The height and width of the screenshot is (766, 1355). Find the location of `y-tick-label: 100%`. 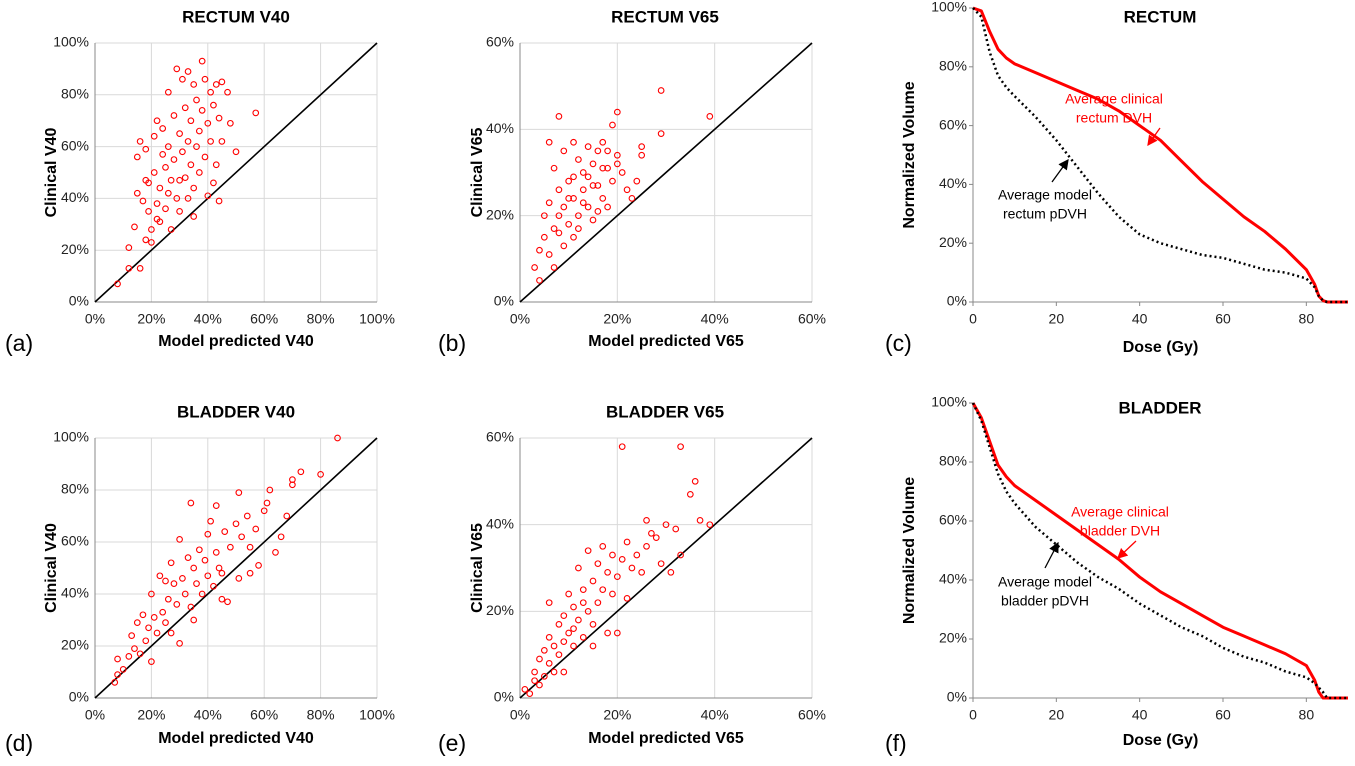

y-tick-label: 100% is located at coordinates (949, 402).